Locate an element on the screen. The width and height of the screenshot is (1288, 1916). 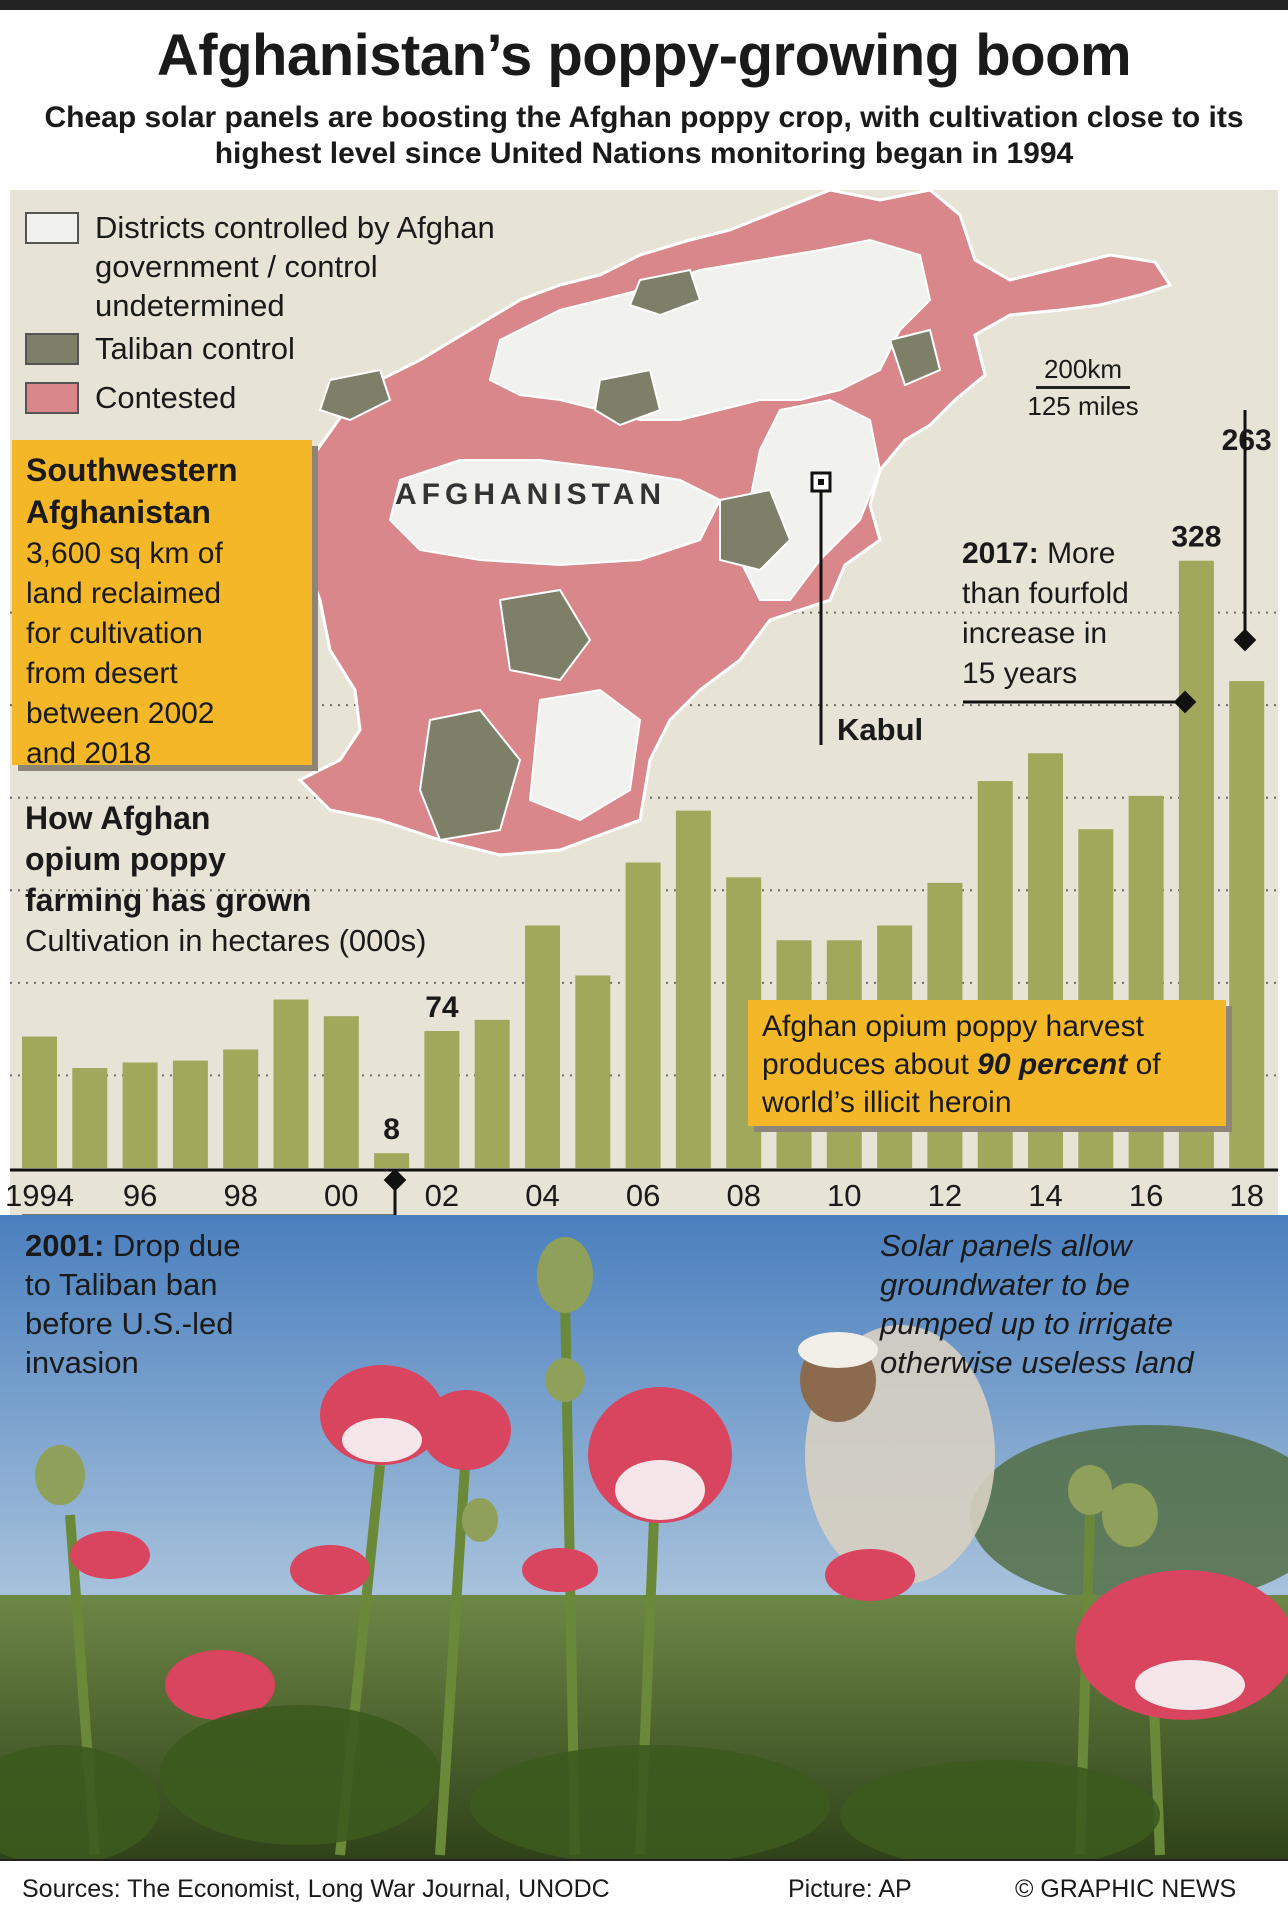
legend-item-taliban: Taliban control is located at coordinates (270, 348).